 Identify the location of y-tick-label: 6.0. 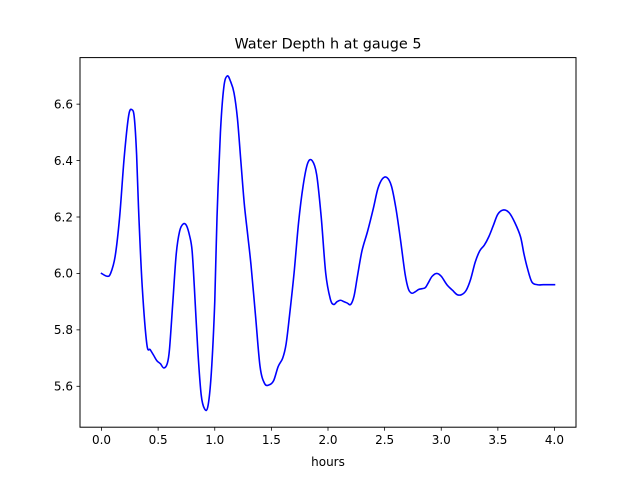
(63, 274).